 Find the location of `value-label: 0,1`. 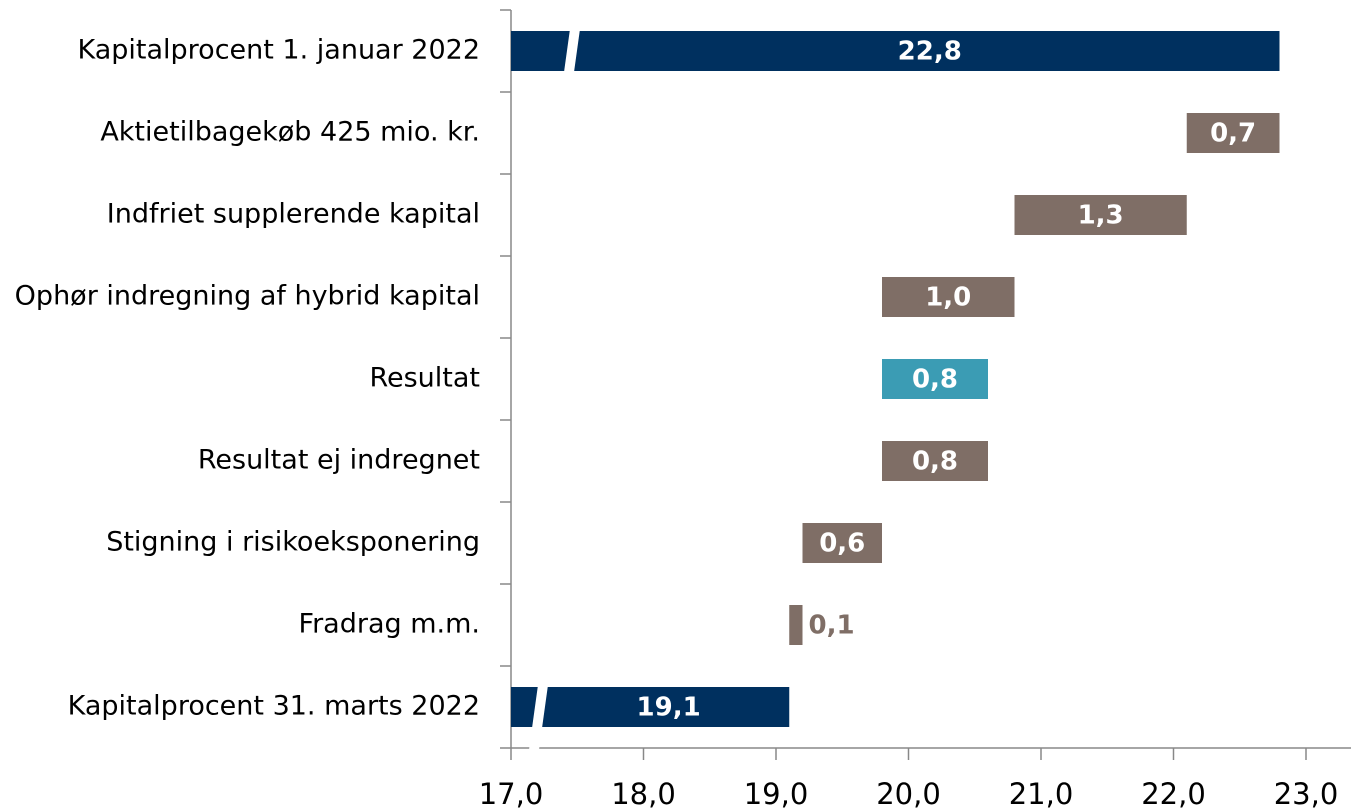

value-label: 0,1 is located at coordinates (832, 626).